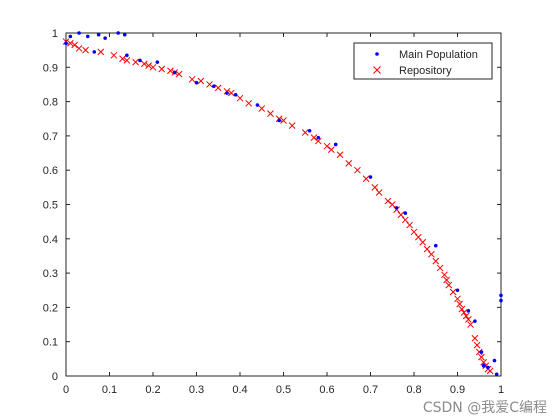 The height and width of the screenshot is (420, 555). Describe the element at coordinates (413, 390) in the screenshot. I see `x-tick-label: 0.8` at that location.